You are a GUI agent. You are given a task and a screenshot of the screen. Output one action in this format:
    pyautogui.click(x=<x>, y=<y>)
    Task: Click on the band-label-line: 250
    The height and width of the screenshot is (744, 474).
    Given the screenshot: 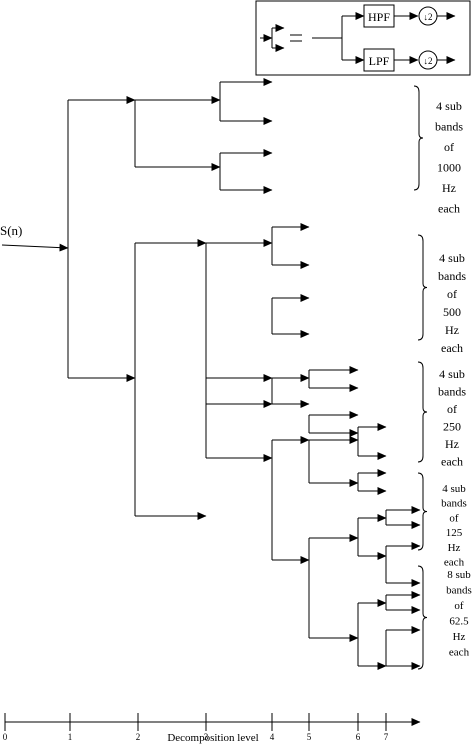 What is the action you would take?
    pyautogui.click(x=452, y=427)
    